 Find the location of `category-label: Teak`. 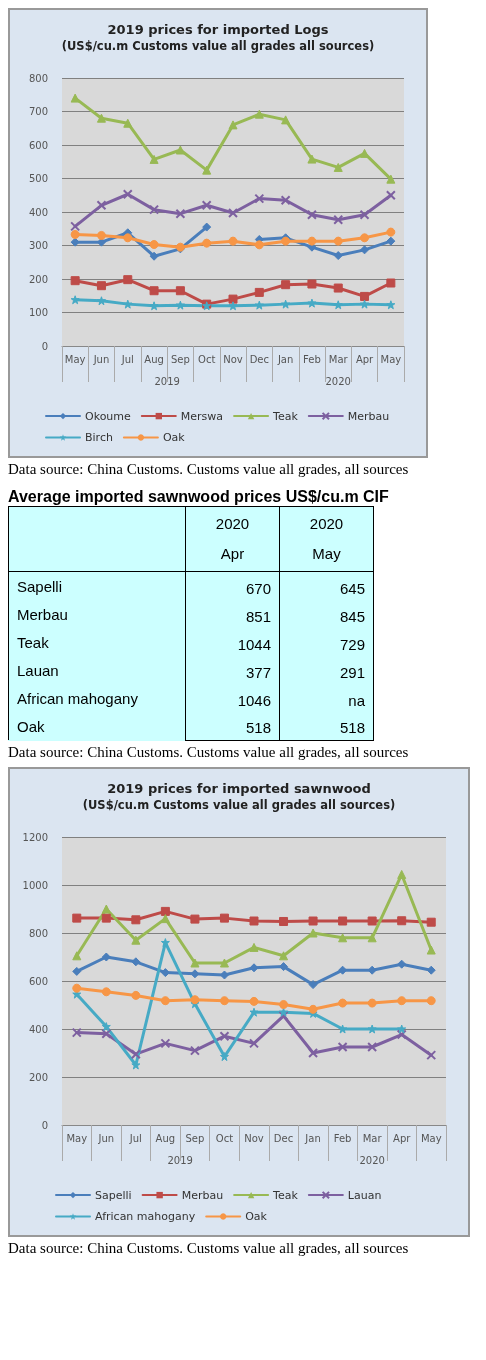

category-label: Teak is located at coordinates (97, 642).